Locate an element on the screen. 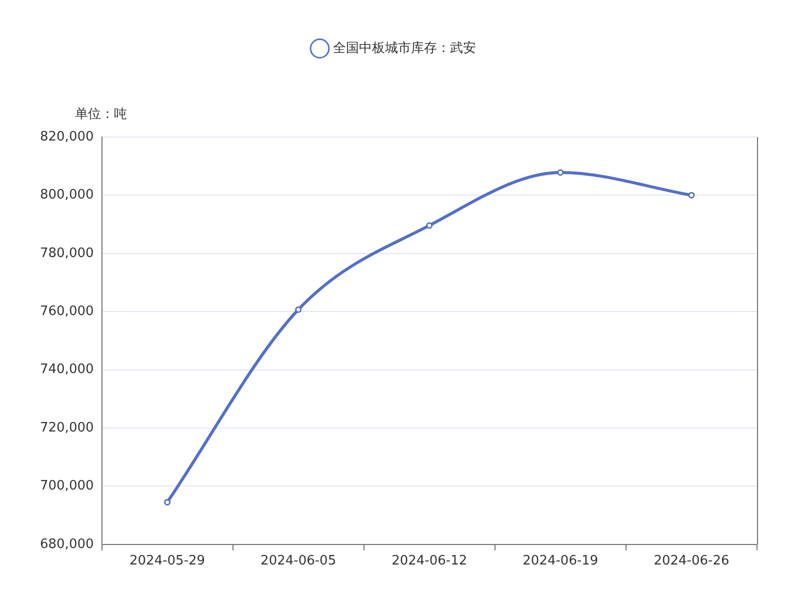 This screenshot has width=795, height=600. legend-label: 全国中板城市库存：武安 is located at coordinates (404, 48).